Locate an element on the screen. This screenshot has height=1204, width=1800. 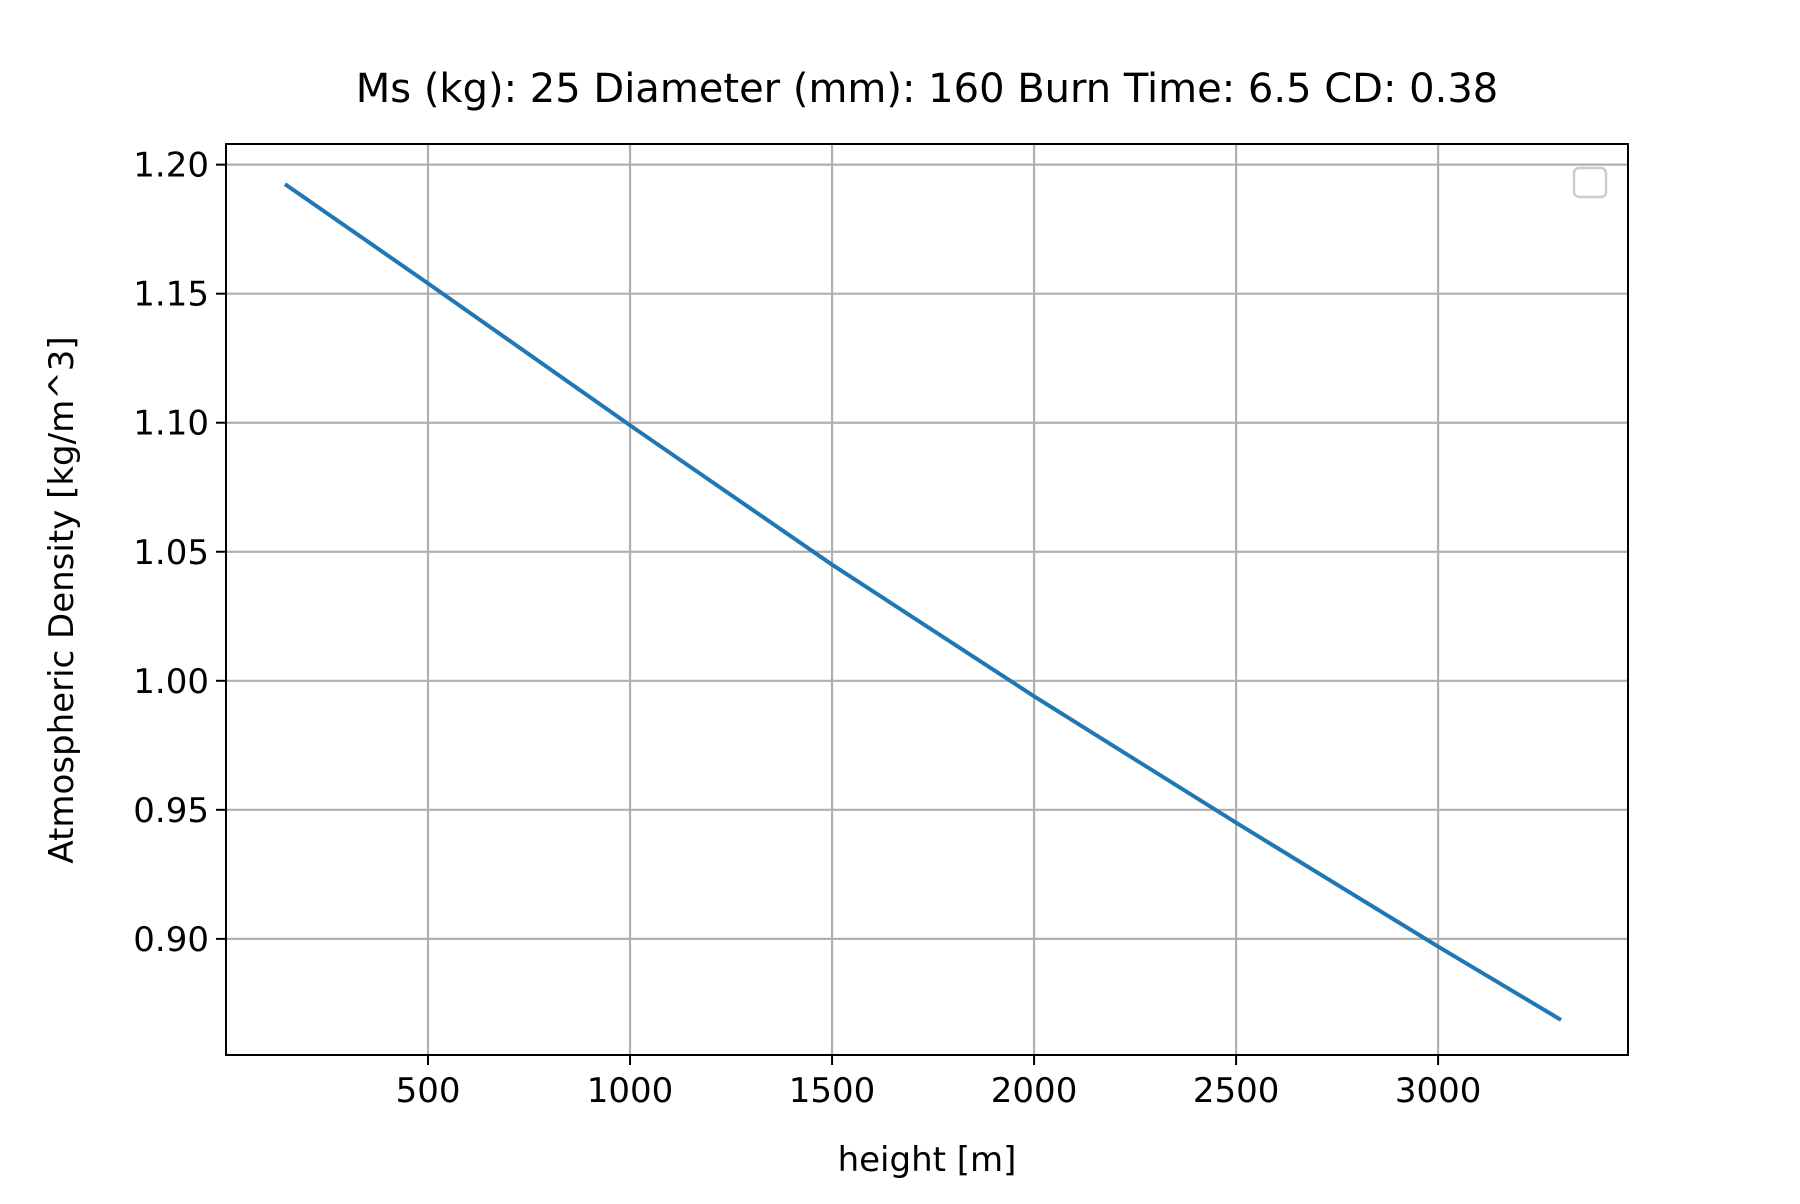
x-tick-label: 3000 is located at coordinates (1438, 1091).